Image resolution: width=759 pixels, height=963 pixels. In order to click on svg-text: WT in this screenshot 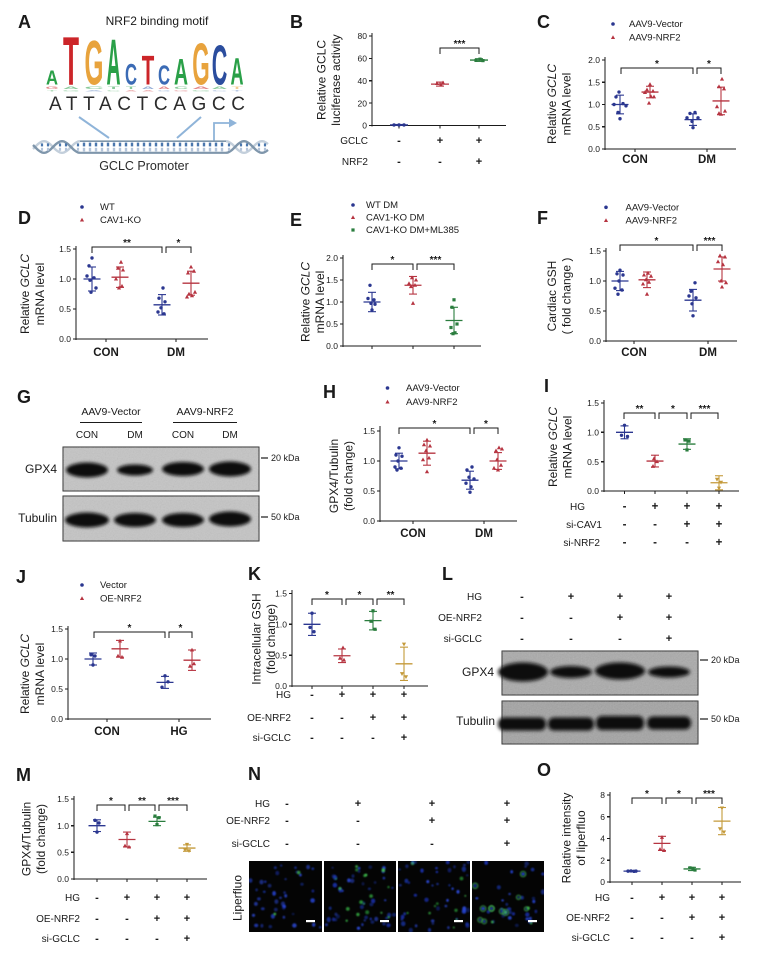, I will do `click(107, 207)`.